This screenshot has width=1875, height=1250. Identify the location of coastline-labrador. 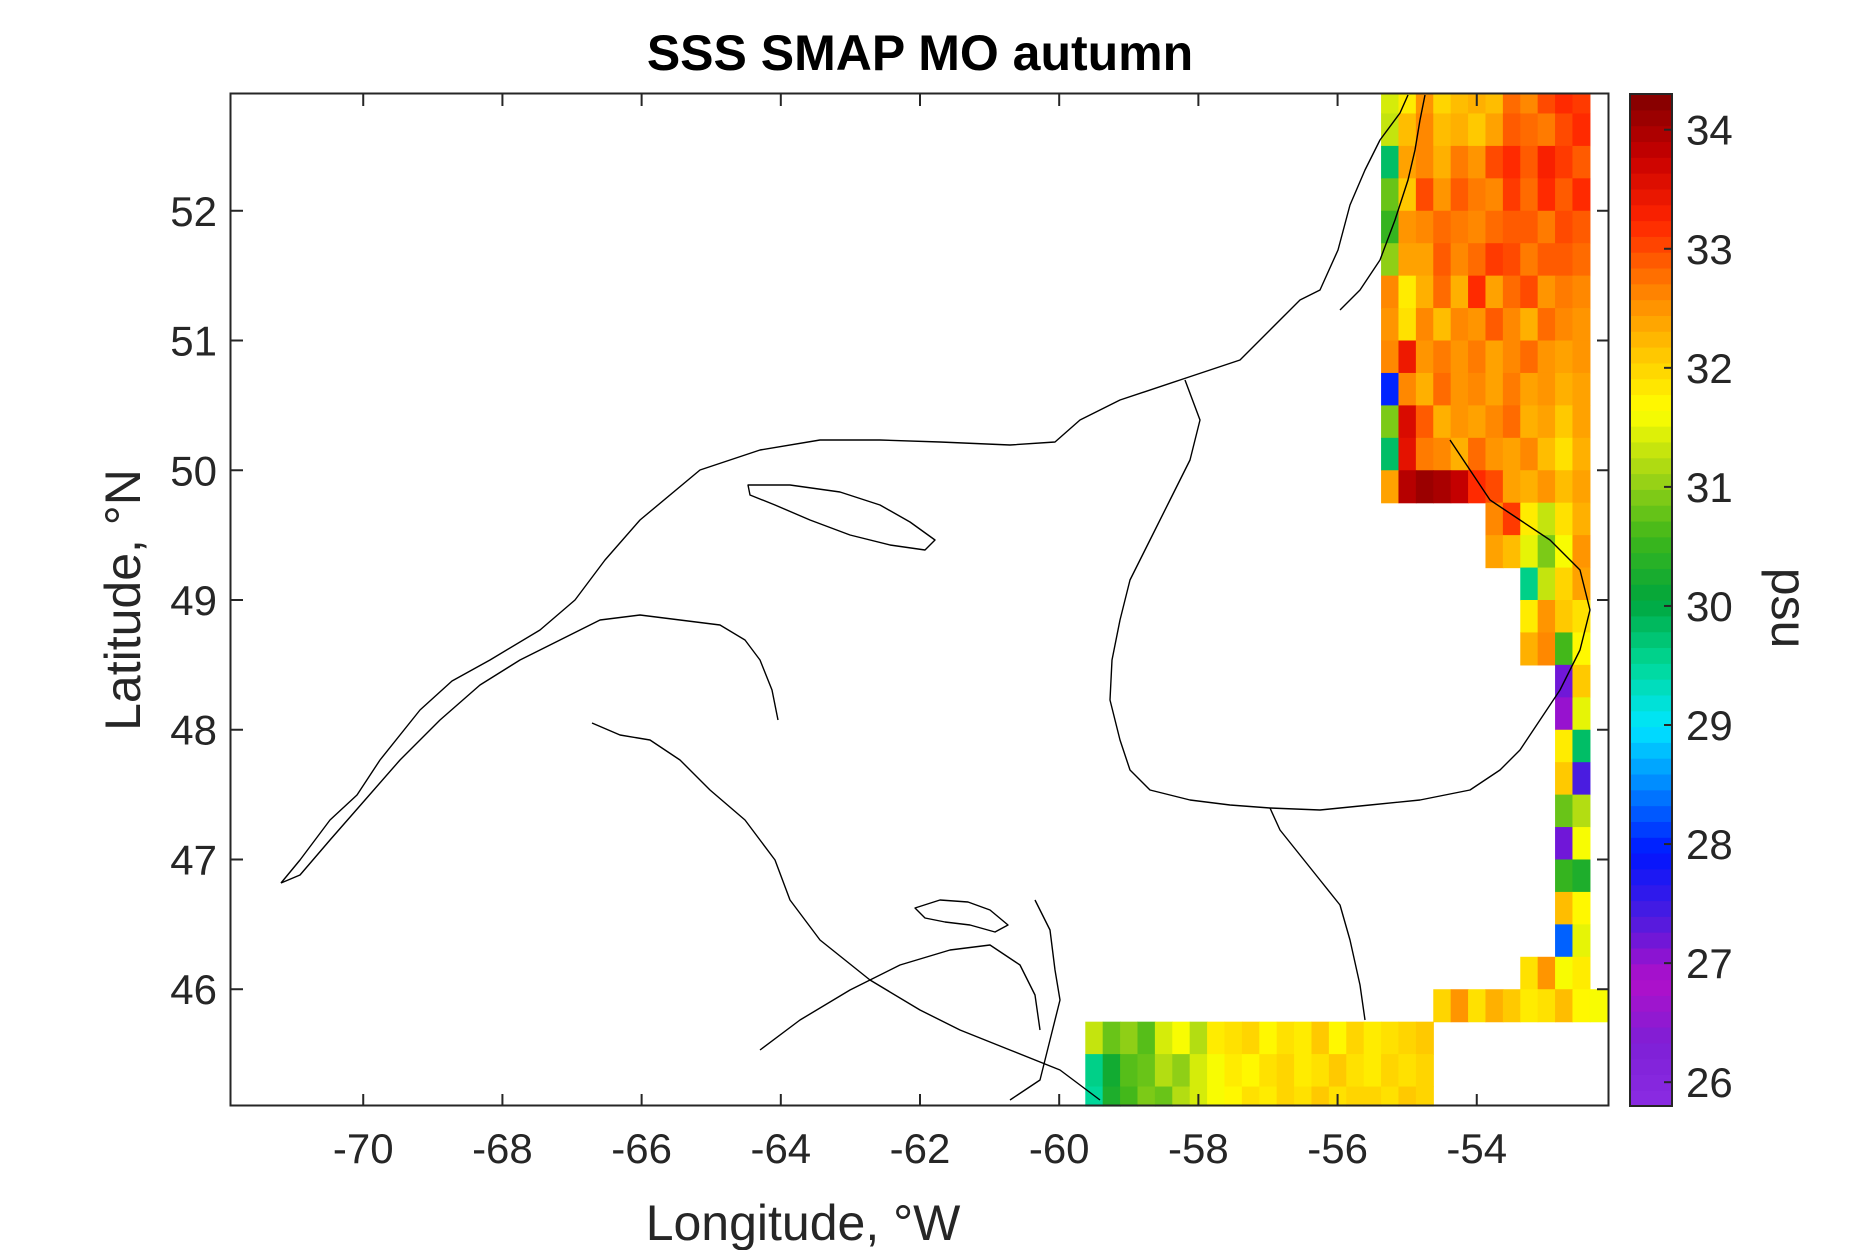
(1382, 202).